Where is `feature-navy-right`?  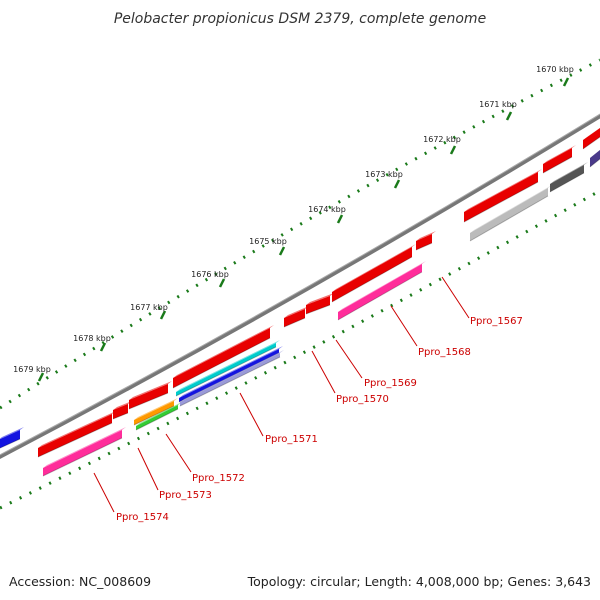
feature-navy-right is located at coordinates (594, 157).